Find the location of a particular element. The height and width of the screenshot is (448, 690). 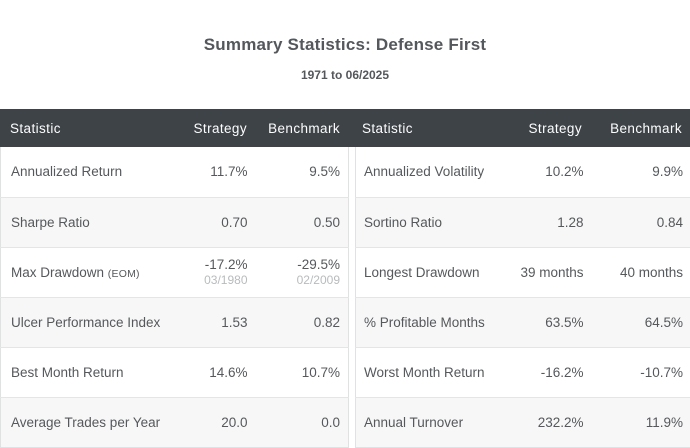

col-header-benchmark-left: Benchmark is located at coordinates (301, 128).